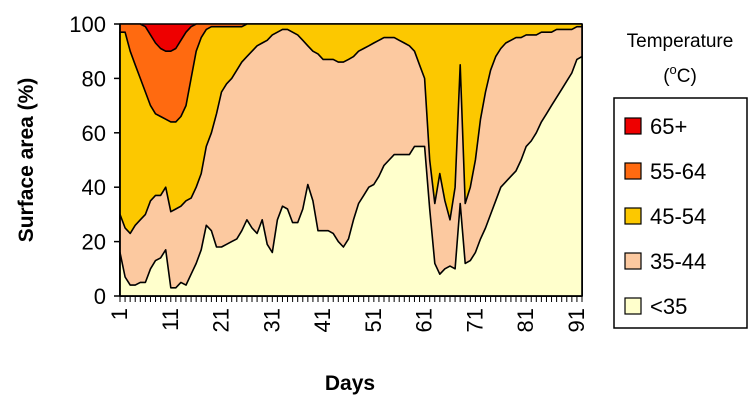 Image resolution: width=751 pixels, height=397 pixels. Describe the element at coordinates (678, 216) in the screenshot. I see `legend-label: 45-54` at that location.